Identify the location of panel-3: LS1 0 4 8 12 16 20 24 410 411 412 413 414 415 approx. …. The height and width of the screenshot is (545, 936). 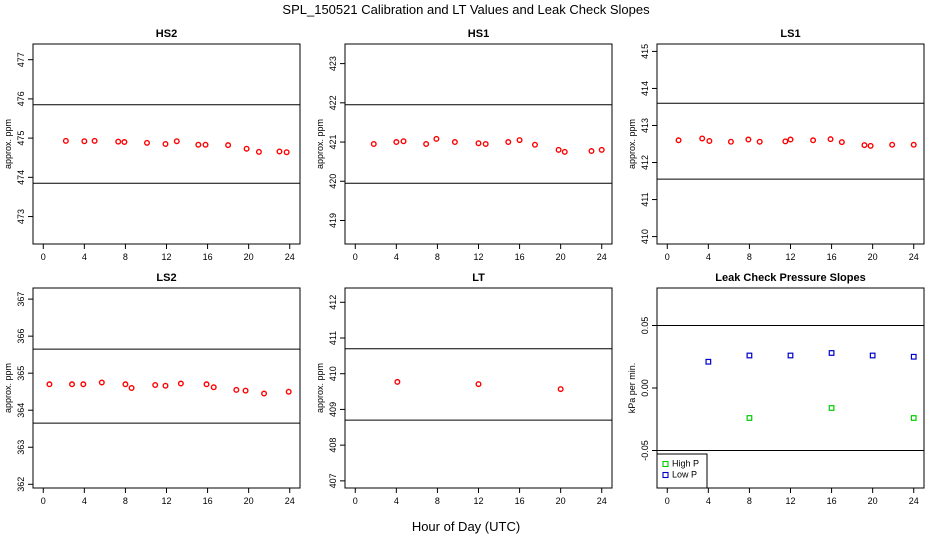
(776, 145).